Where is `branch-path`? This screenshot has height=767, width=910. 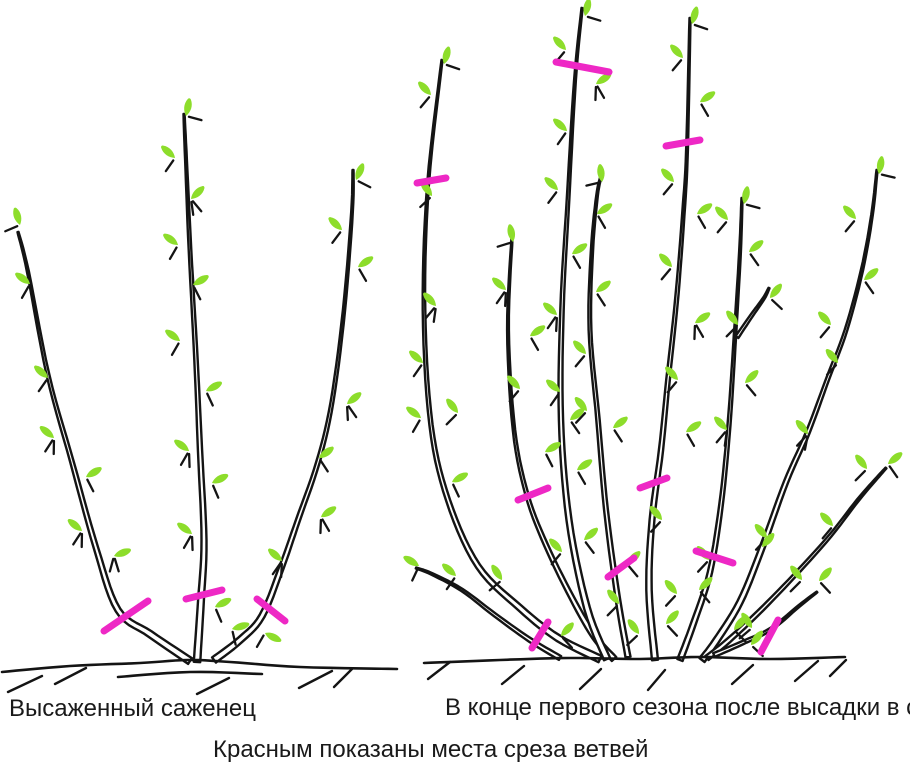
branch-path is located at coordinates (195, 388).